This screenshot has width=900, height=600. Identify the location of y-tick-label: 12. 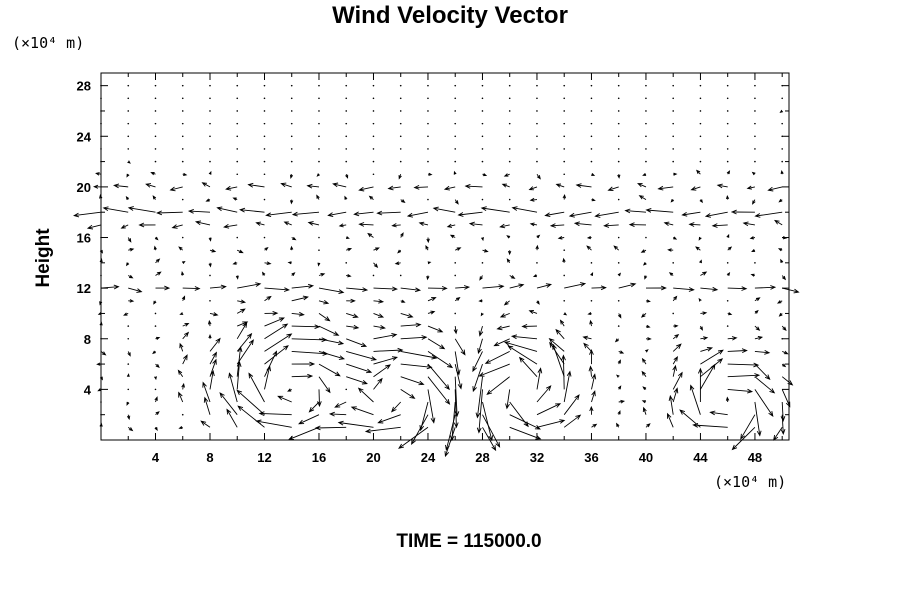
(84, 288).